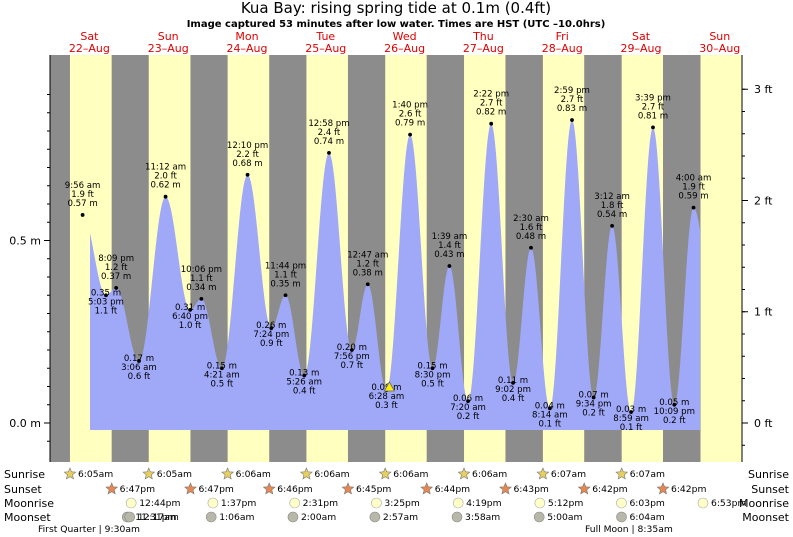  I want to click on right-tick-label: 2 ft, so click(763, 200).